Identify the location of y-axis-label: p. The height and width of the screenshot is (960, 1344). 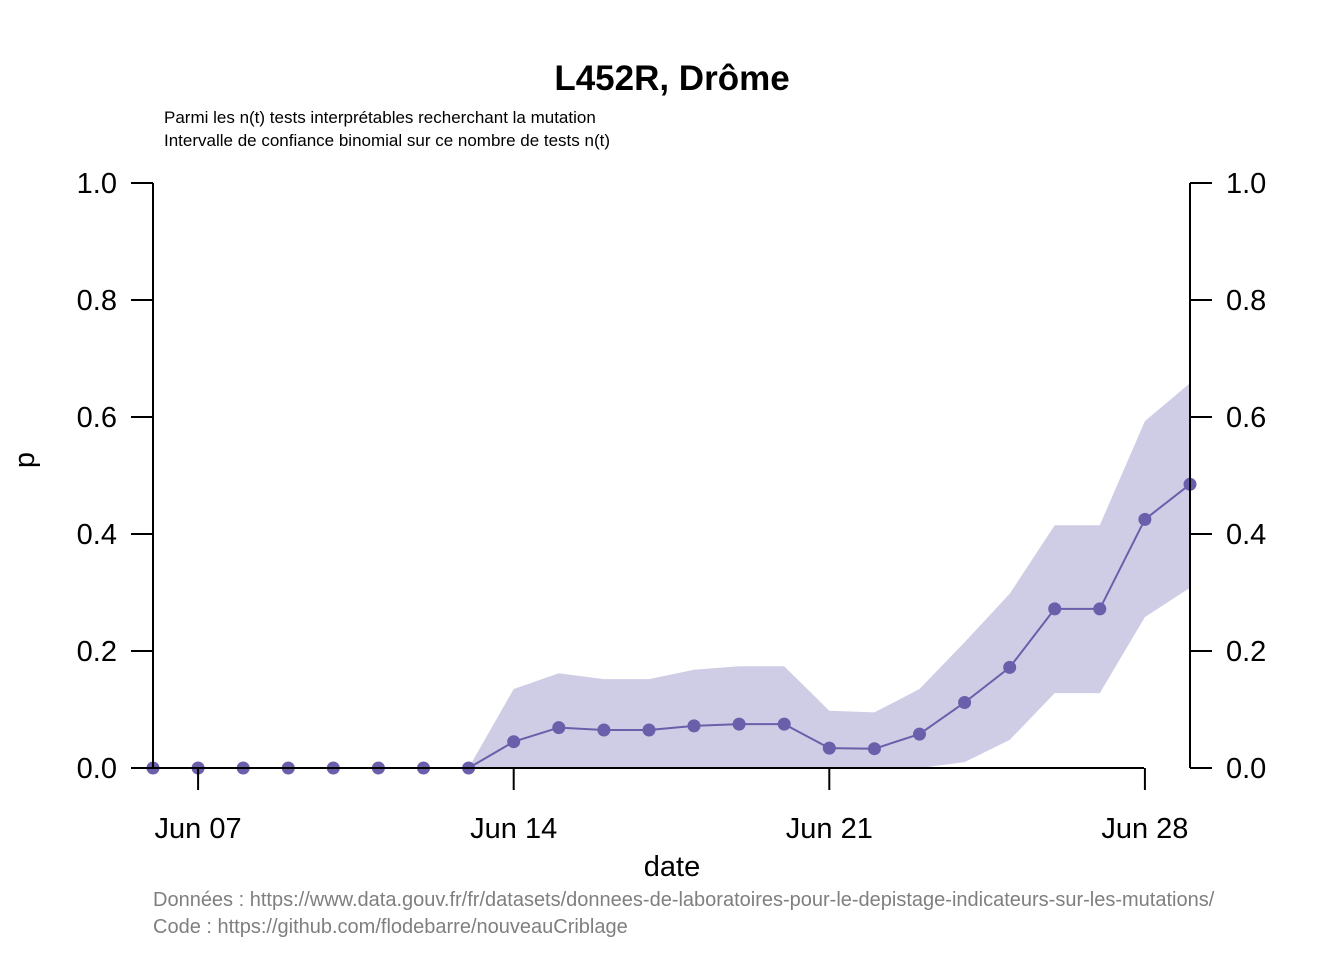
(25, 460).